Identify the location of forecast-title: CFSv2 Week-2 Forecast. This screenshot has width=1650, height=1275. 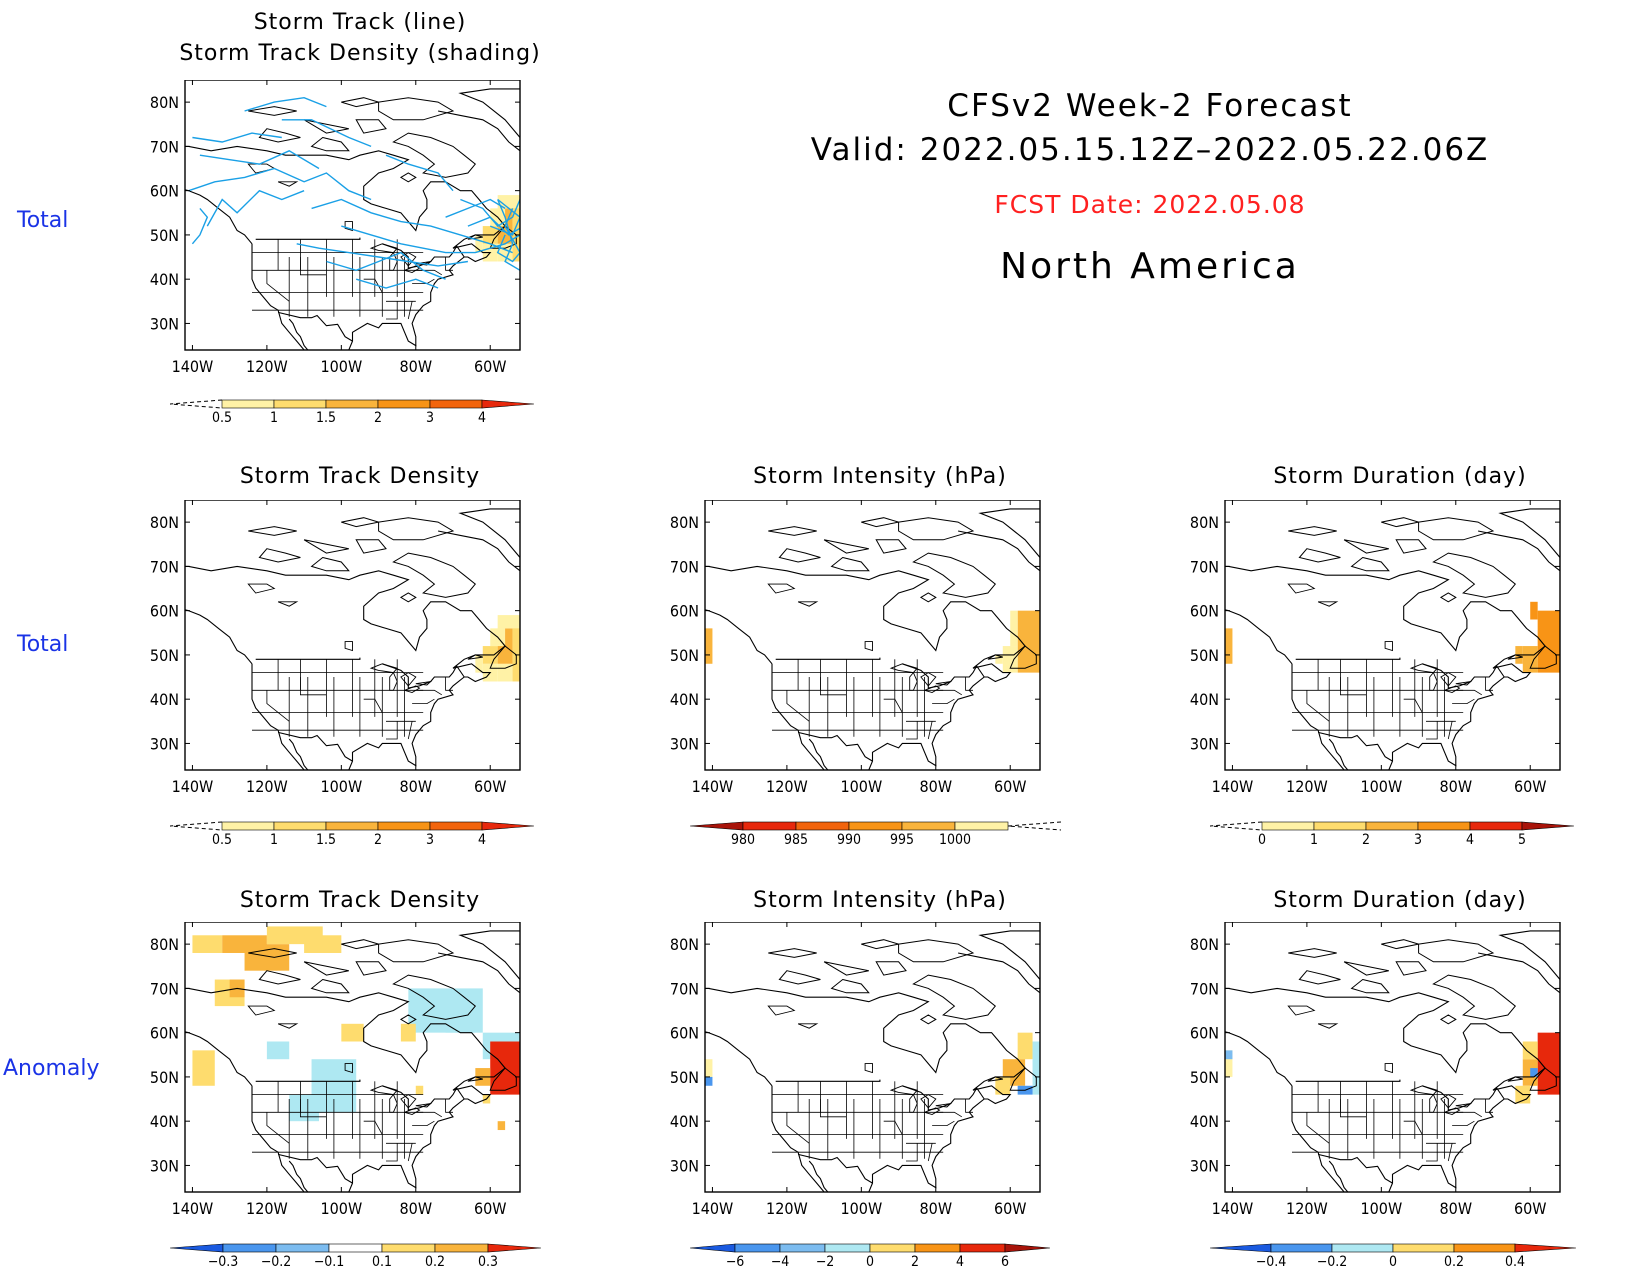
(1150, 106).